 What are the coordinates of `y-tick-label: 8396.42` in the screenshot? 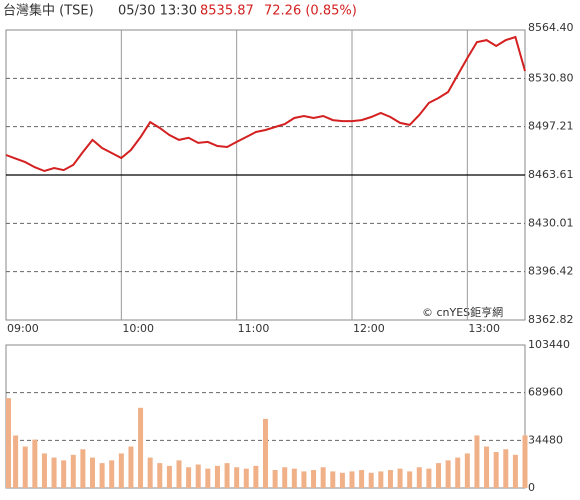 It's located at (551, 271).